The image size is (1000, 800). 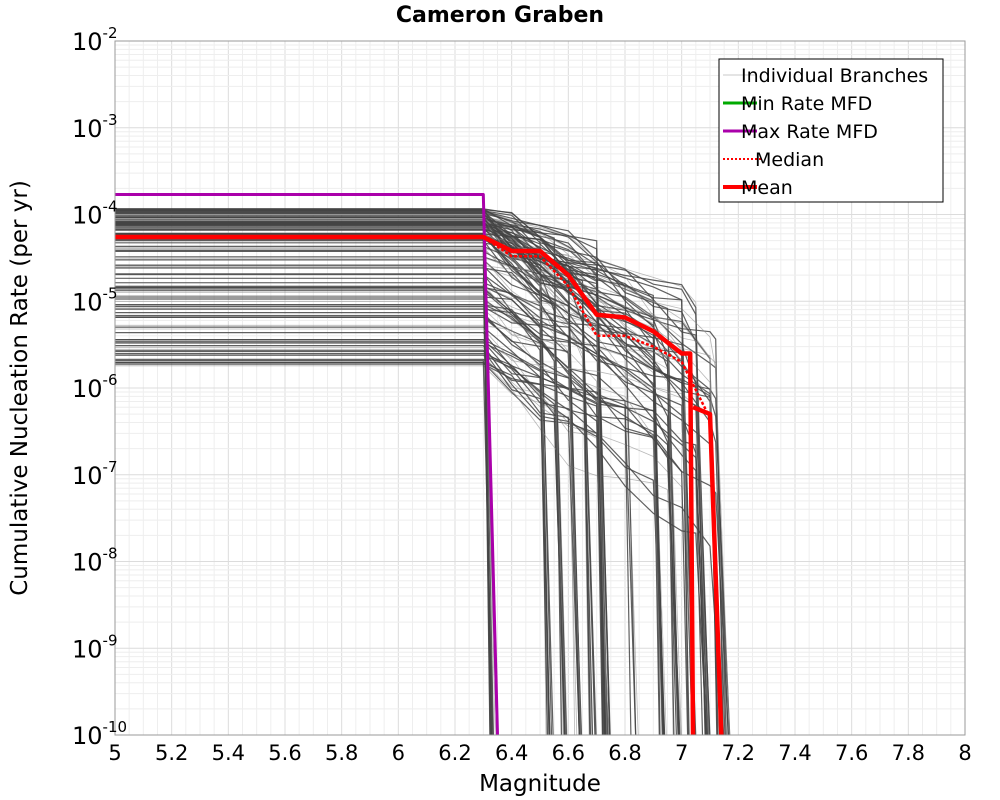 What do you see at coordinates (341, 753) in the screenshot?
I see `x-tick-label: 5.8` at bounding box center [341, 753].